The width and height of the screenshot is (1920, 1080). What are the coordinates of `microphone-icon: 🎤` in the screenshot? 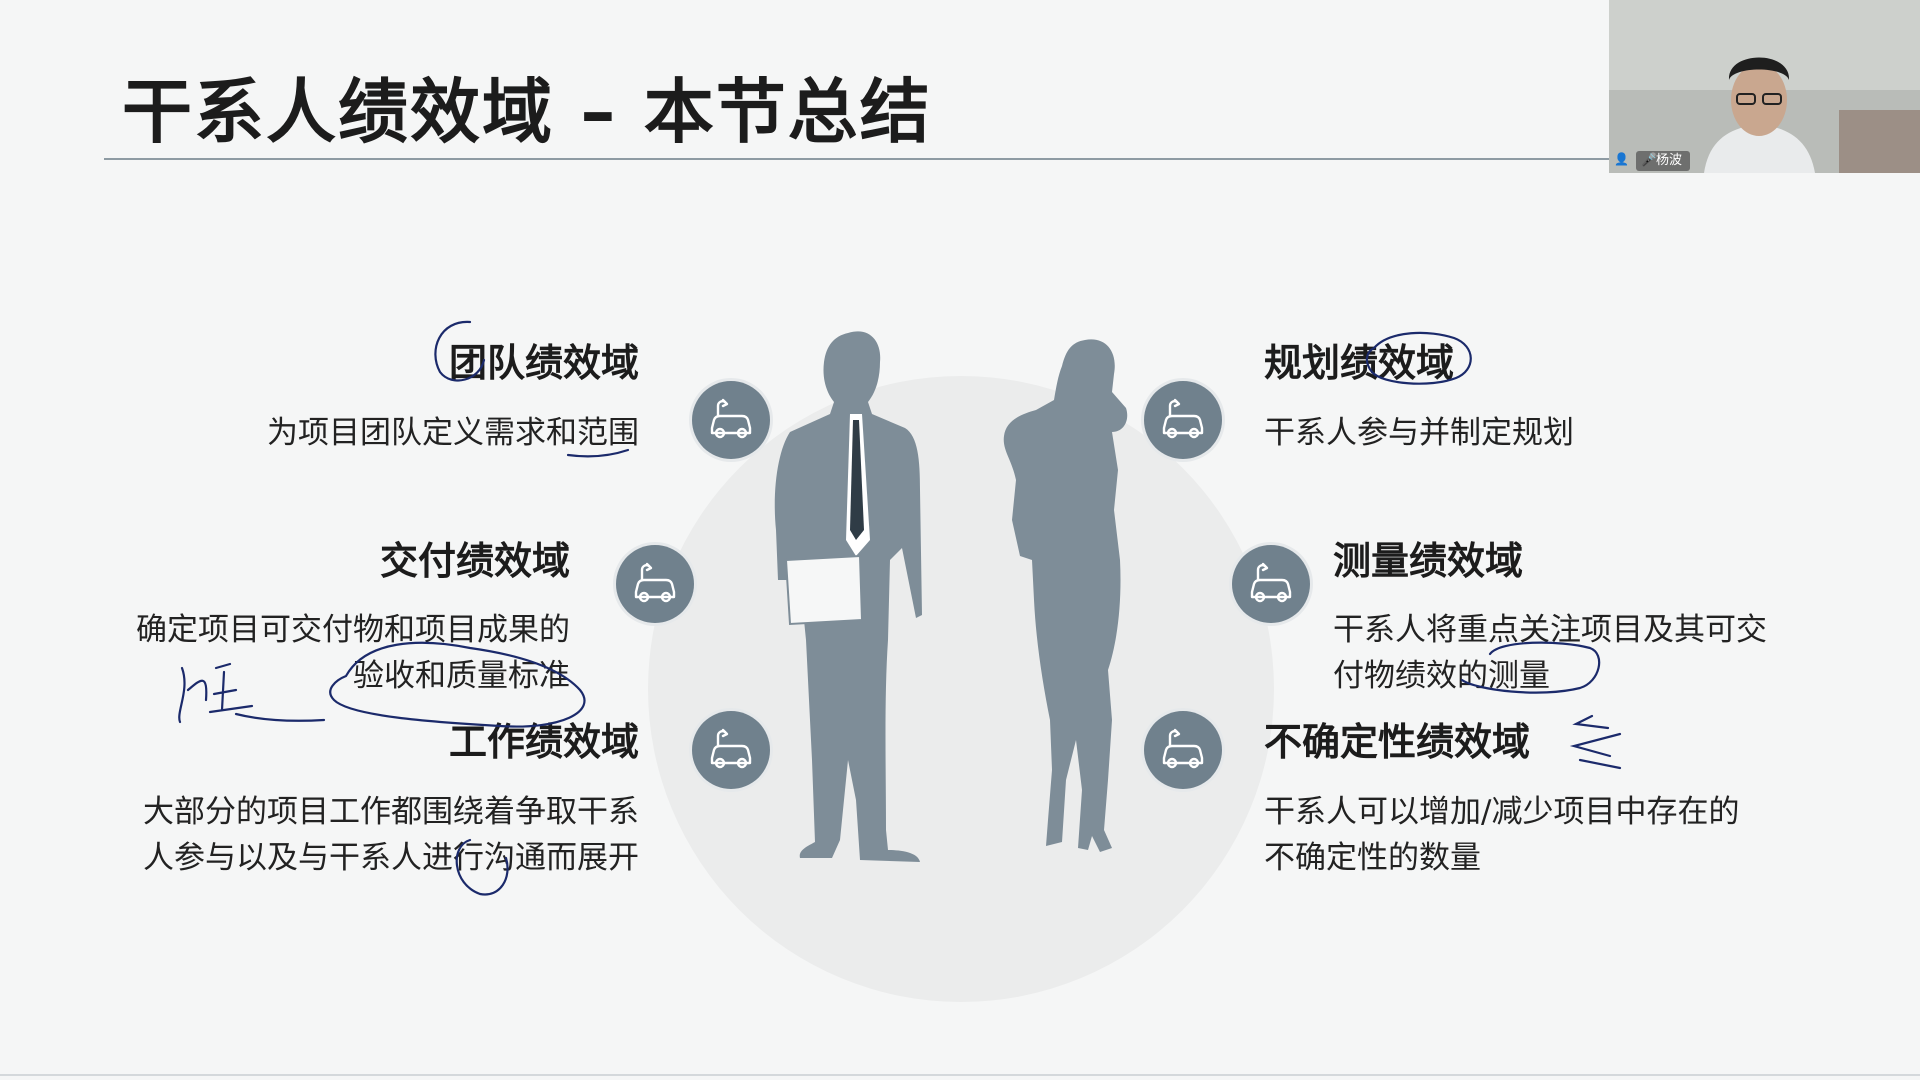 It's located at (1649, 160).